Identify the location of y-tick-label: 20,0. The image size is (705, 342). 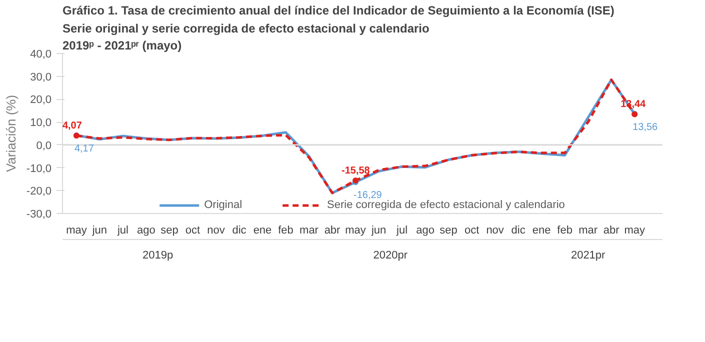
(41, 100).